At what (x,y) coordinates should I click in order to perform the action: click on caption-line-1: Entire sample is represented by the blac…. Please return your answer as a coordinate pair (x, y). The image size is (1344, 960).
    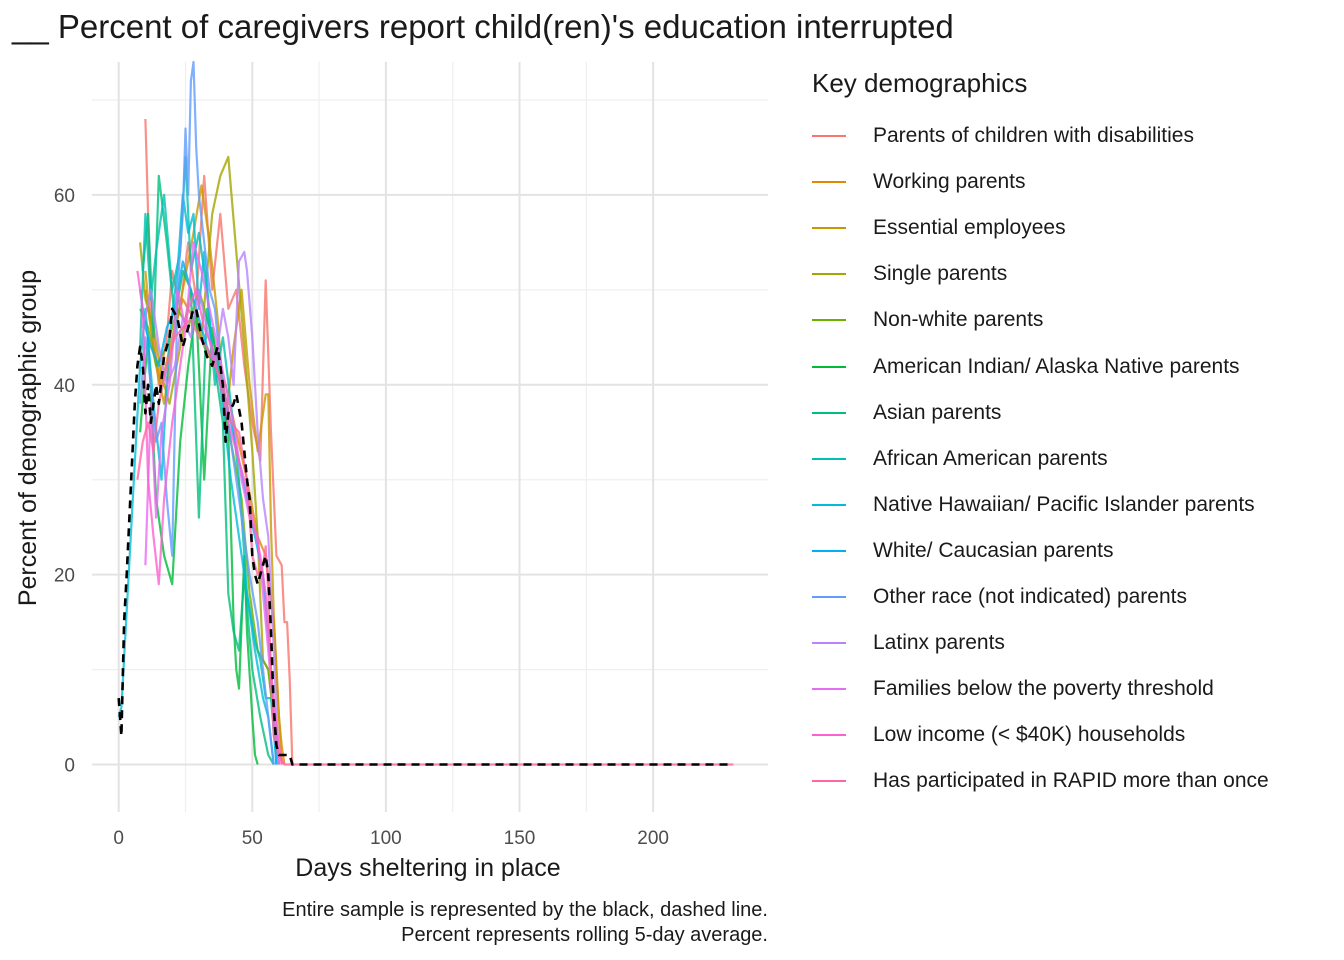
    Looking at the image, I should click on (525, 910).